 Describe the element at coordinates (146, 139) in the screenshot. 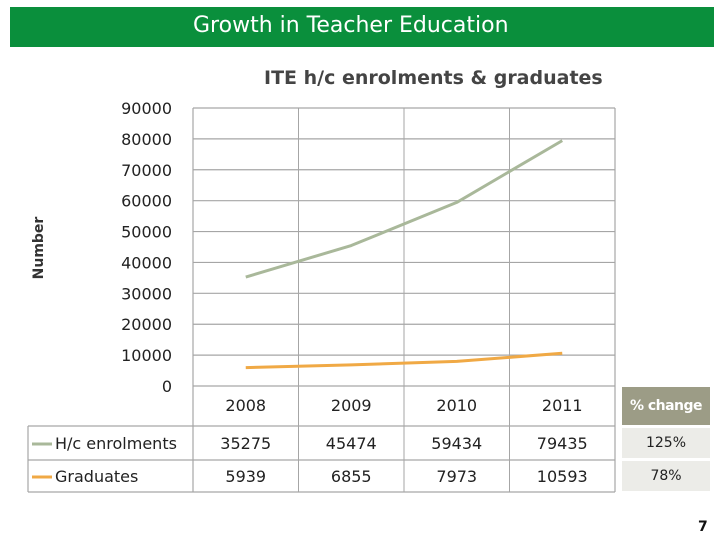

I see `y-tick-label: 80000` at that location.